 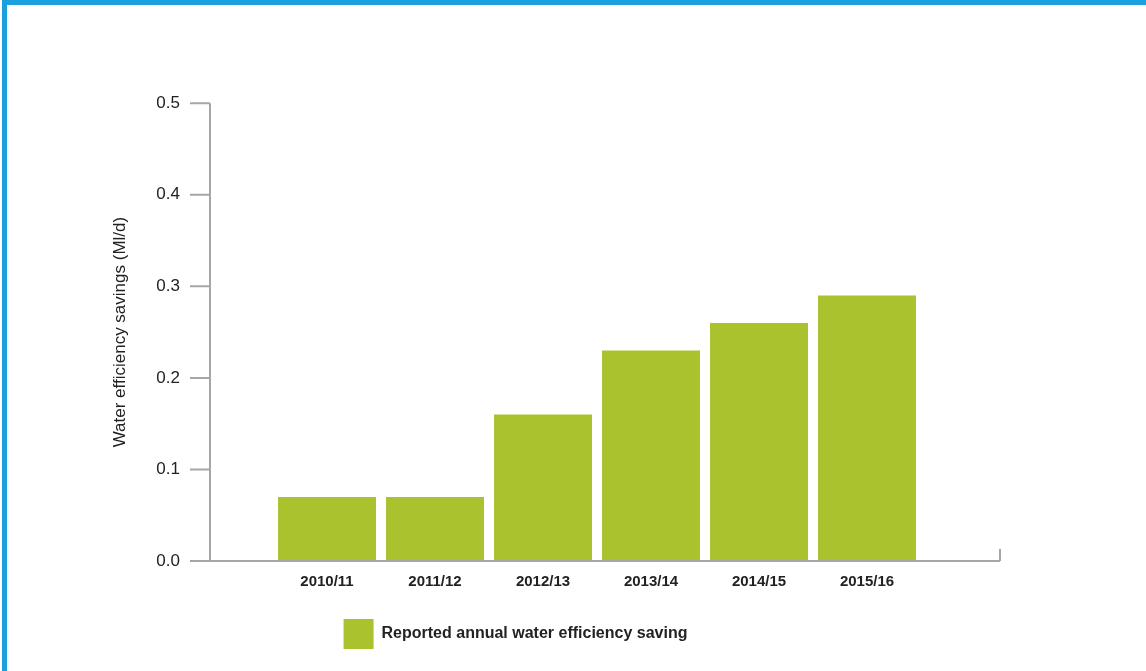 What do you see at coordinates (534, 633) in the screenshot?
I see `legend-label: Reported annual water efficiency saving` at bounding box center [534, 633].